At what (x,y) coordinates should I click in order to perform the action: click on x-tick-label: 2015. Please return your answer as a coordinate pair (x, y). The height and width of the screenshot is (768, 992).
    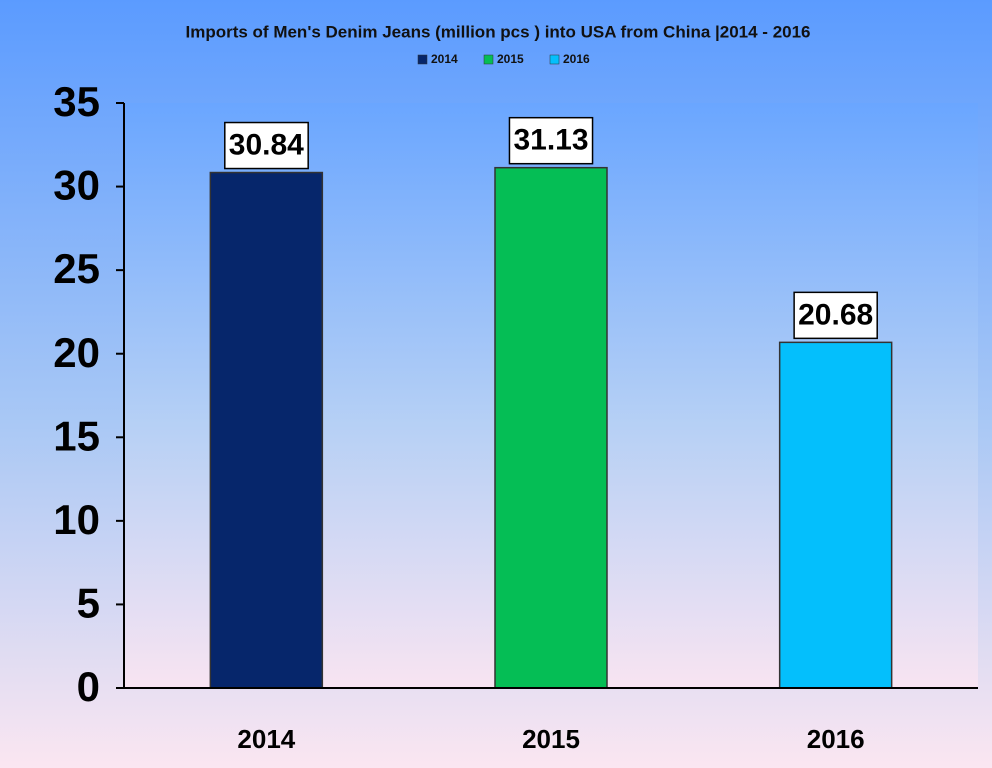
    Looking at the image, I should click on (551, 739).